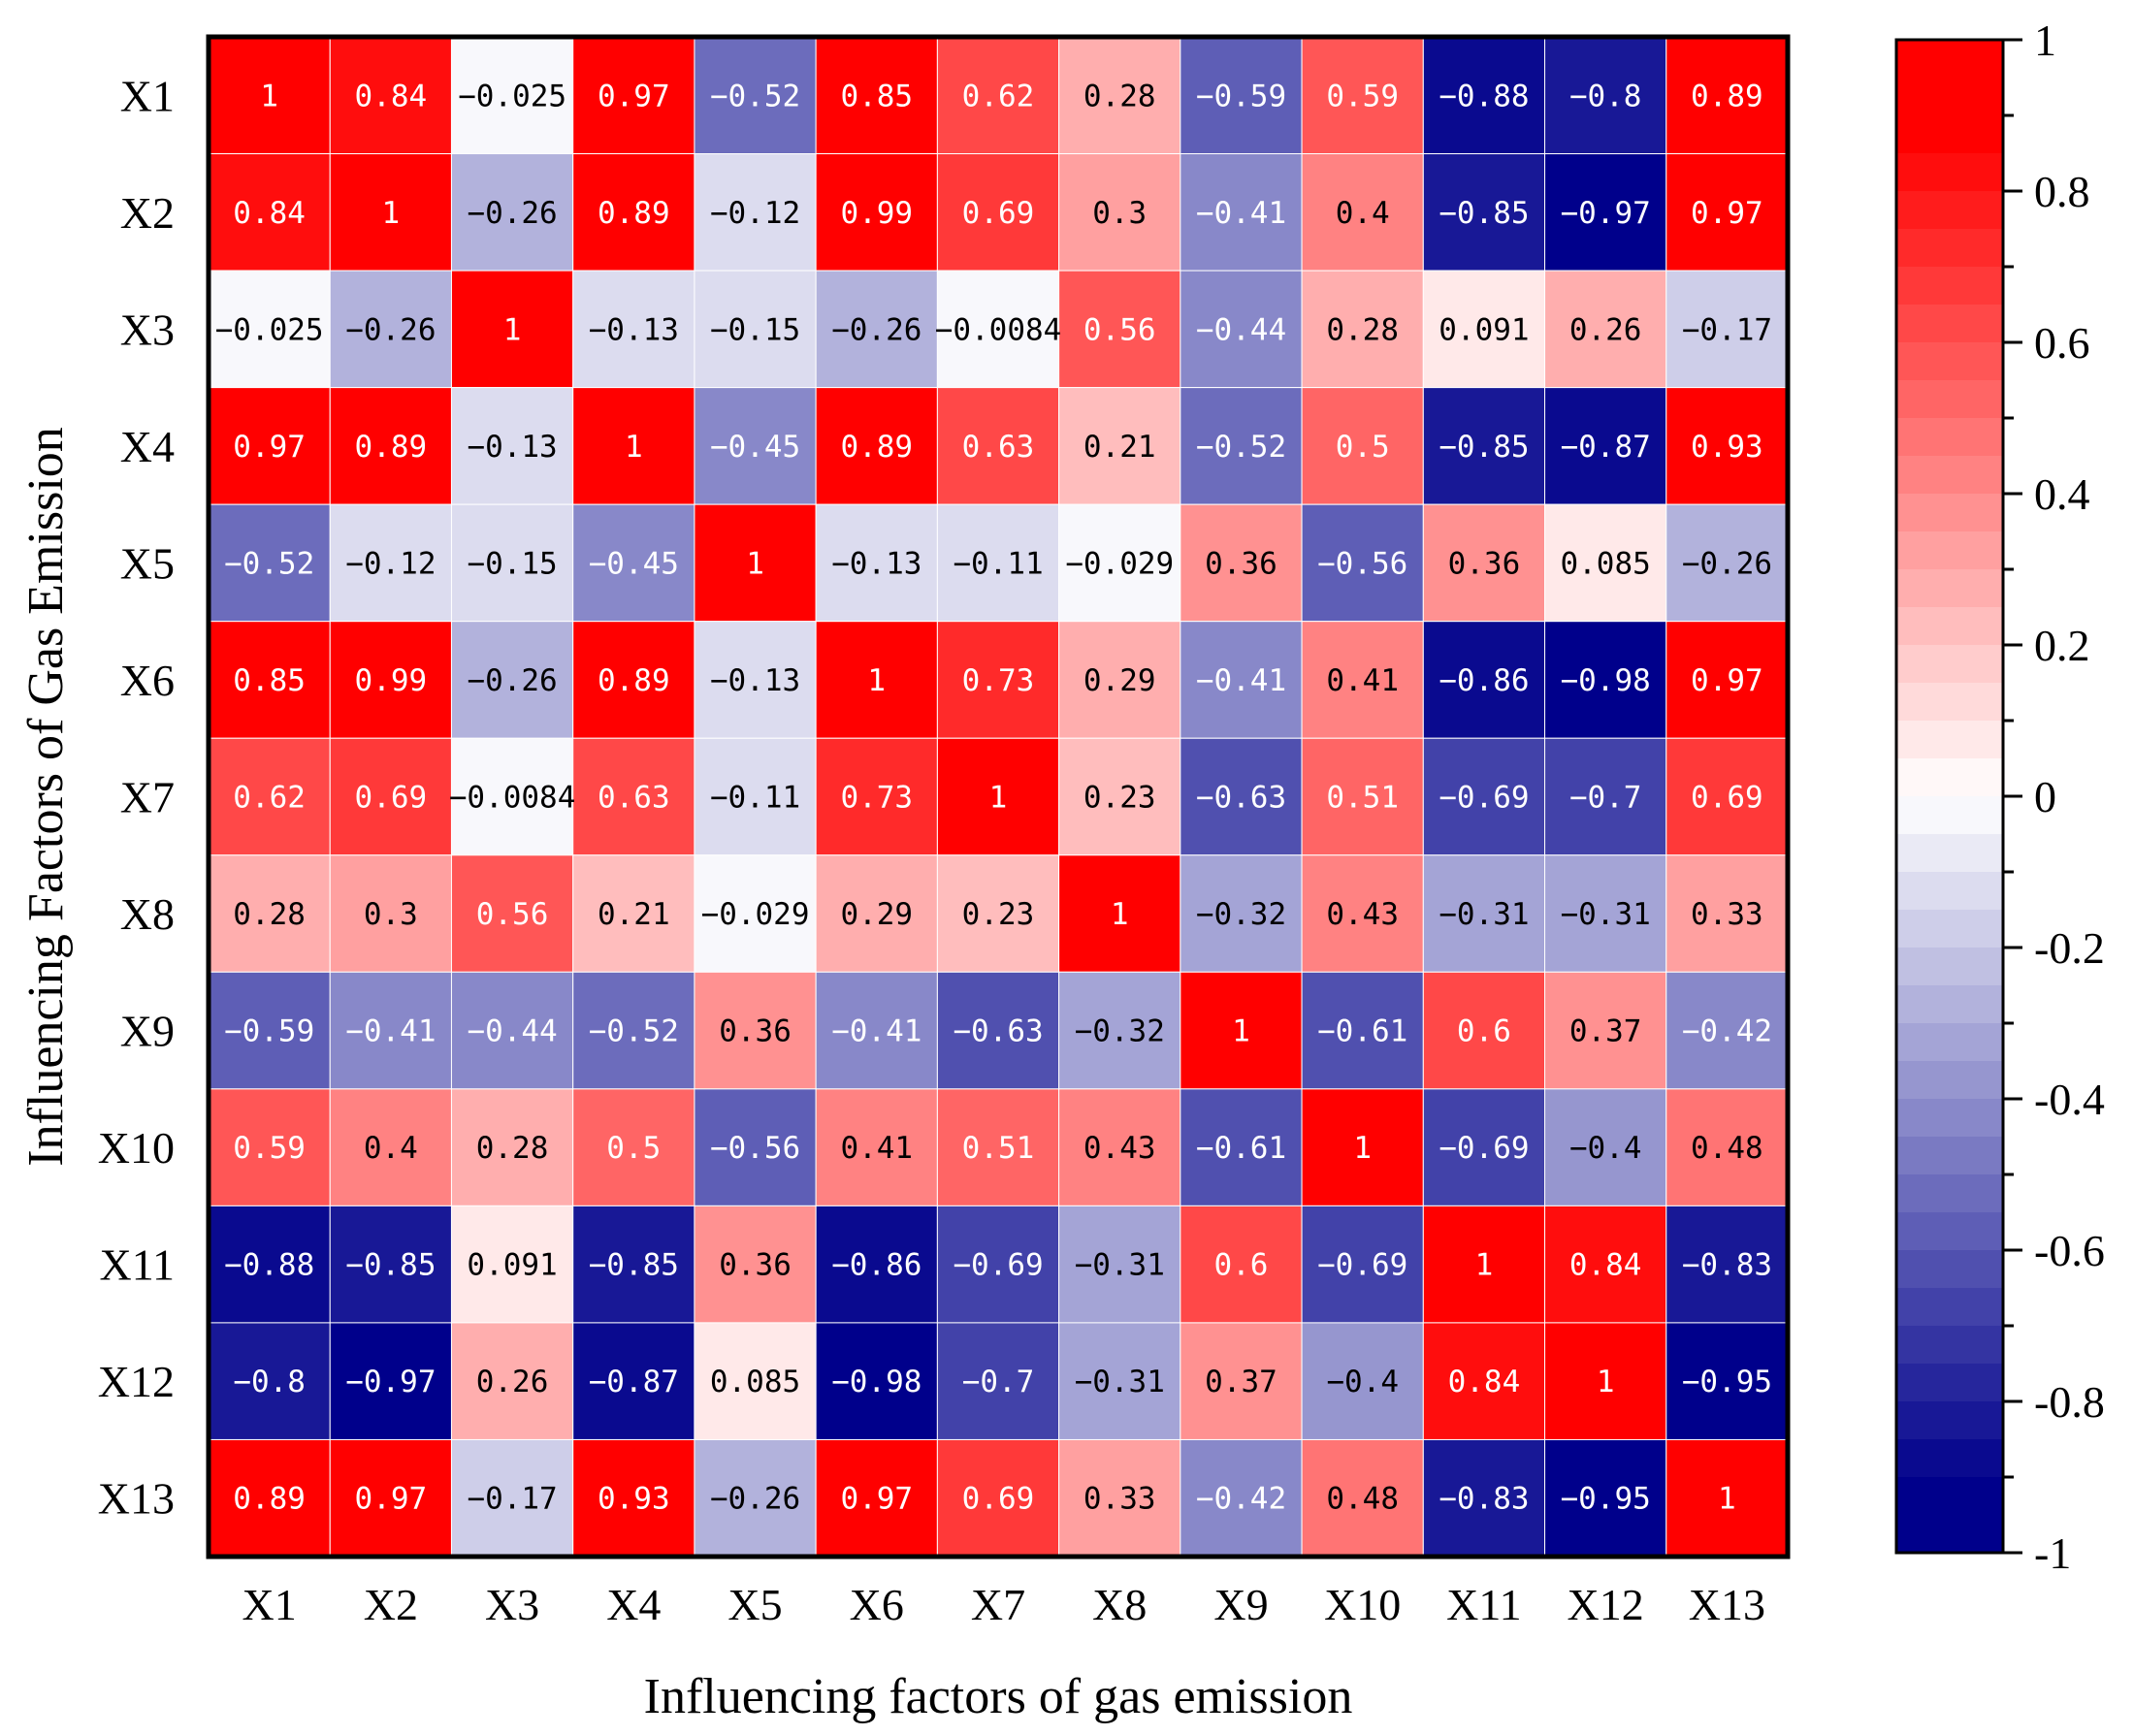 The width and height of the screenshot is (2134, 1736). I want to click on cell-value-label: −0.26, so click(876, 329).